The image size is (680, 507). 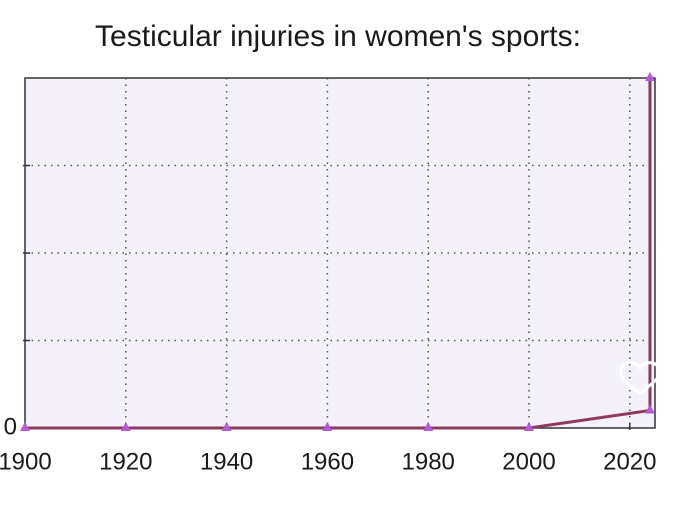 I want to click on chart-title: Testicular injuries in women's sports:, so click(x=338, y=36).